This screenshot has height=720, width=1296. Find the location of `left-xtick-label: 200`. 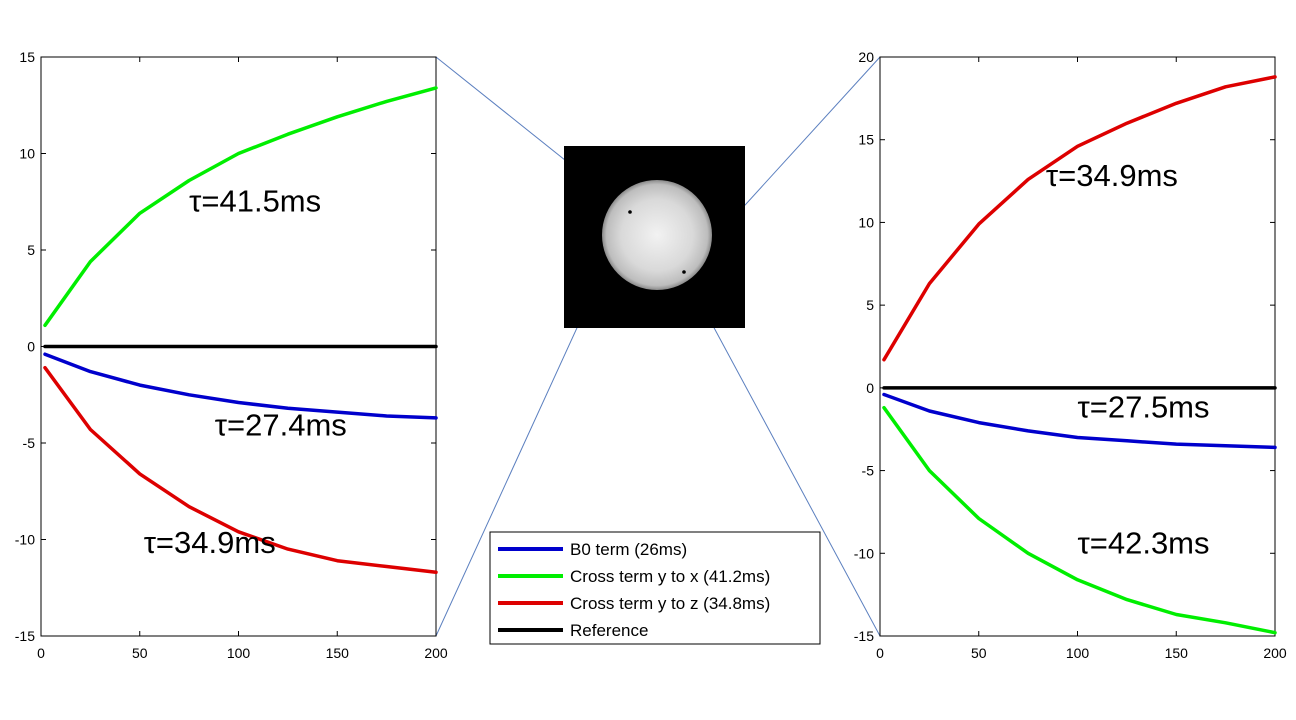

left-xtick-label: 200 is located at coordinates (436, 653).